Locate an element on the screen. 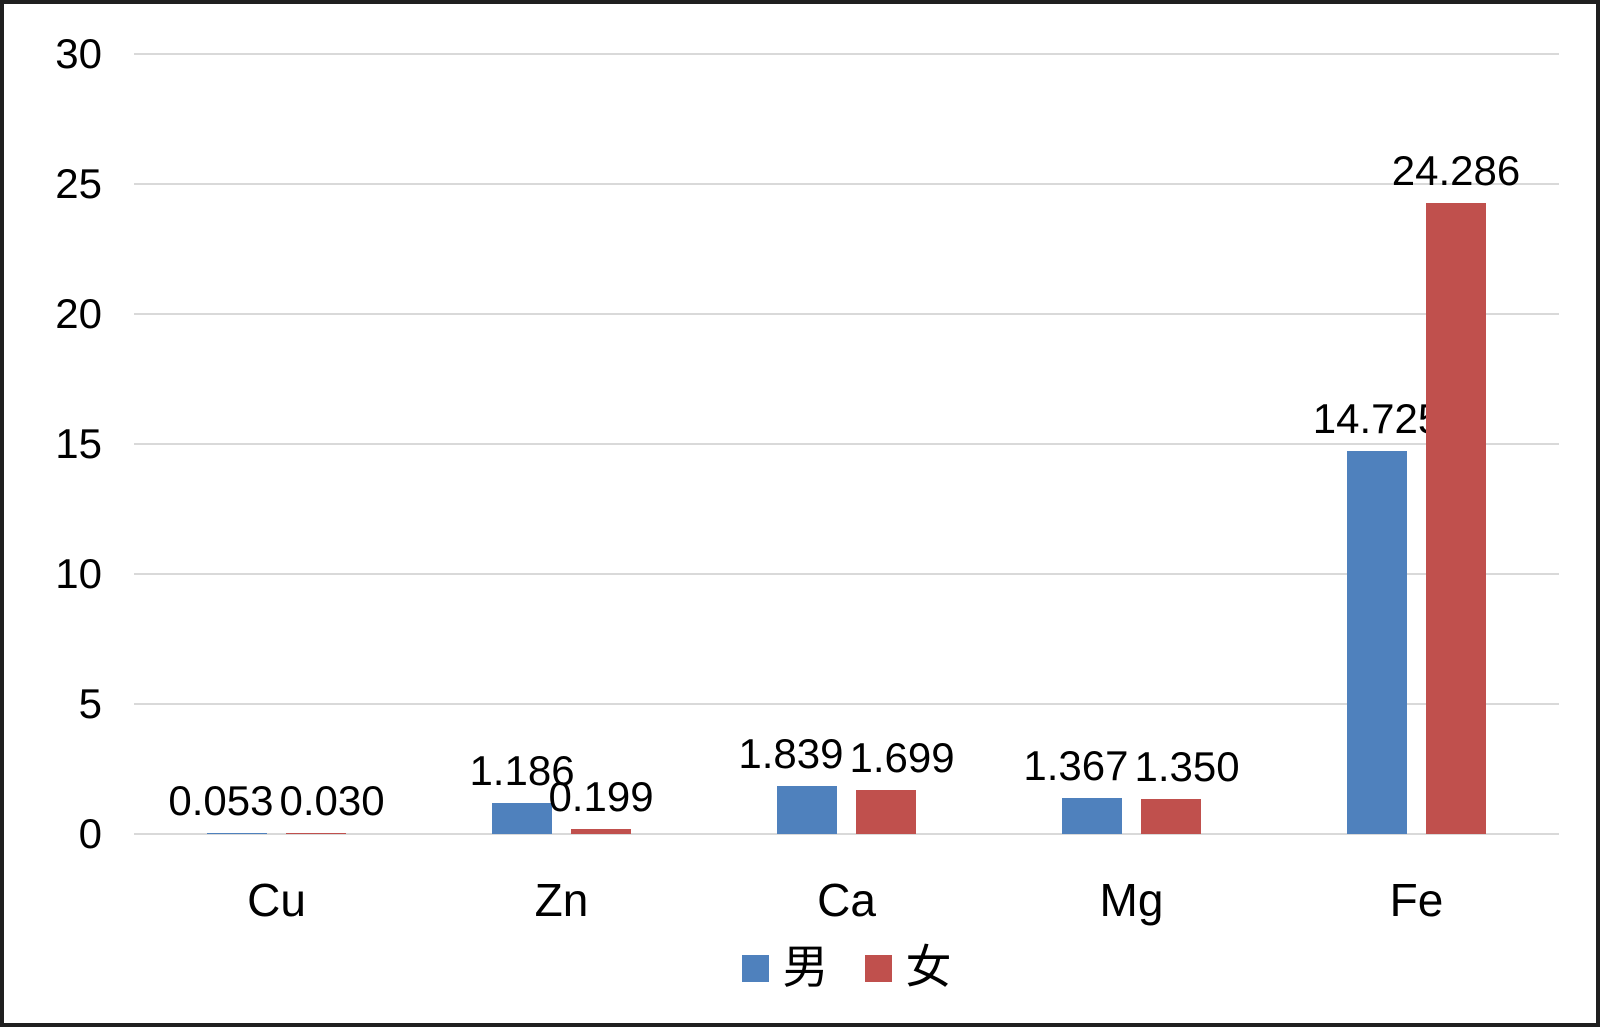 The height and width of the screenshot is (1027, 1600). y-tick-label-15: 15 is located at coordinates (78, 443).